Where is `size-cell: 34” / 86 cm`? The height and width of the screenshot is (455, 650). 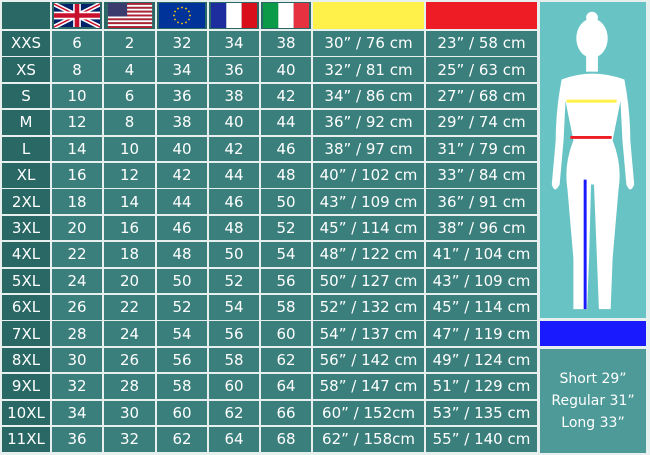 size-cell: 34” / 86 cm is located at coordinates (368, 96).